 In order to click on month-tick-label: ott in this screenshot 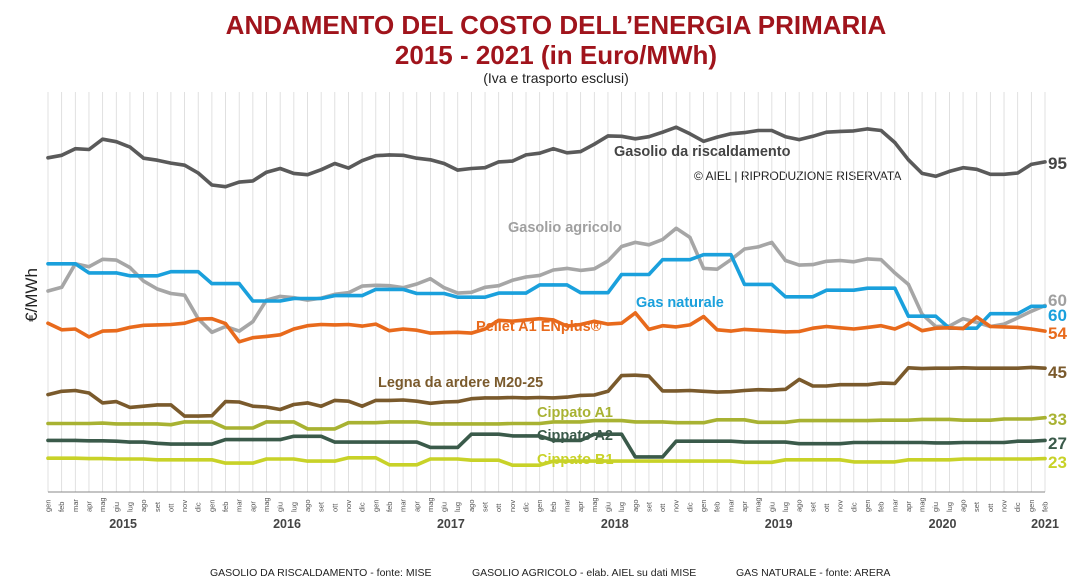, I will do `click(662, 507)`.